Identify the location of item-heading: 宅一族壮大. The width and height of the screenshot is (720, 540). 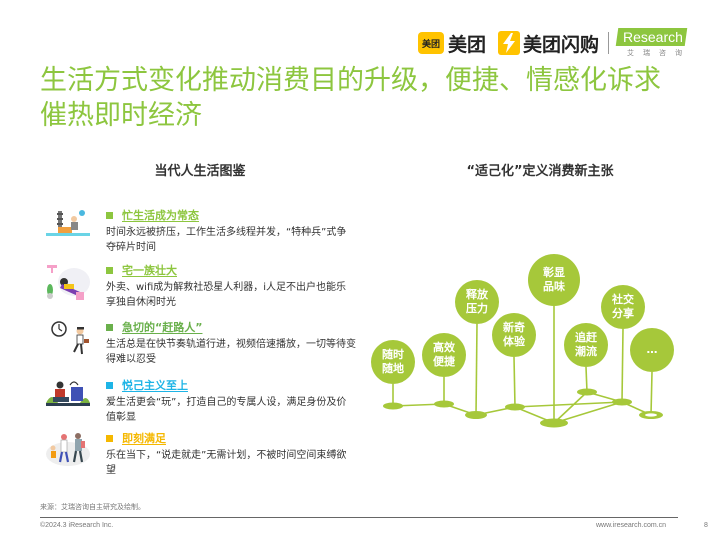
(141, 270).